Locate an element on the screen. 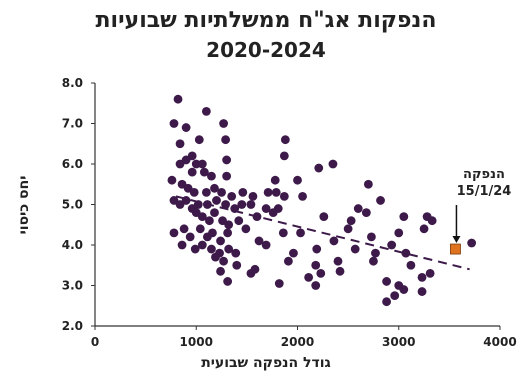 The width and height of the screenshot is (532, 381). y-tick-label: 6.0 is located at coordinates (72, 164).